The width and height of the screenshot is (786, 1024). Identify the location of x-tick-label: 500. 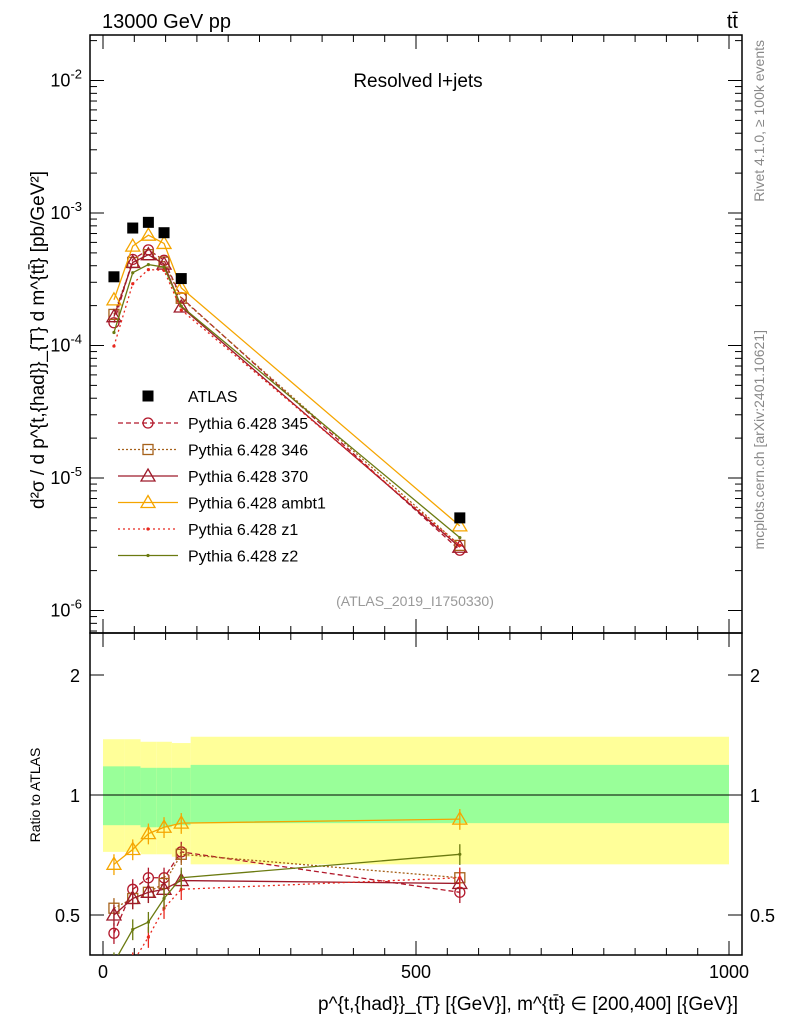
(416, 972).